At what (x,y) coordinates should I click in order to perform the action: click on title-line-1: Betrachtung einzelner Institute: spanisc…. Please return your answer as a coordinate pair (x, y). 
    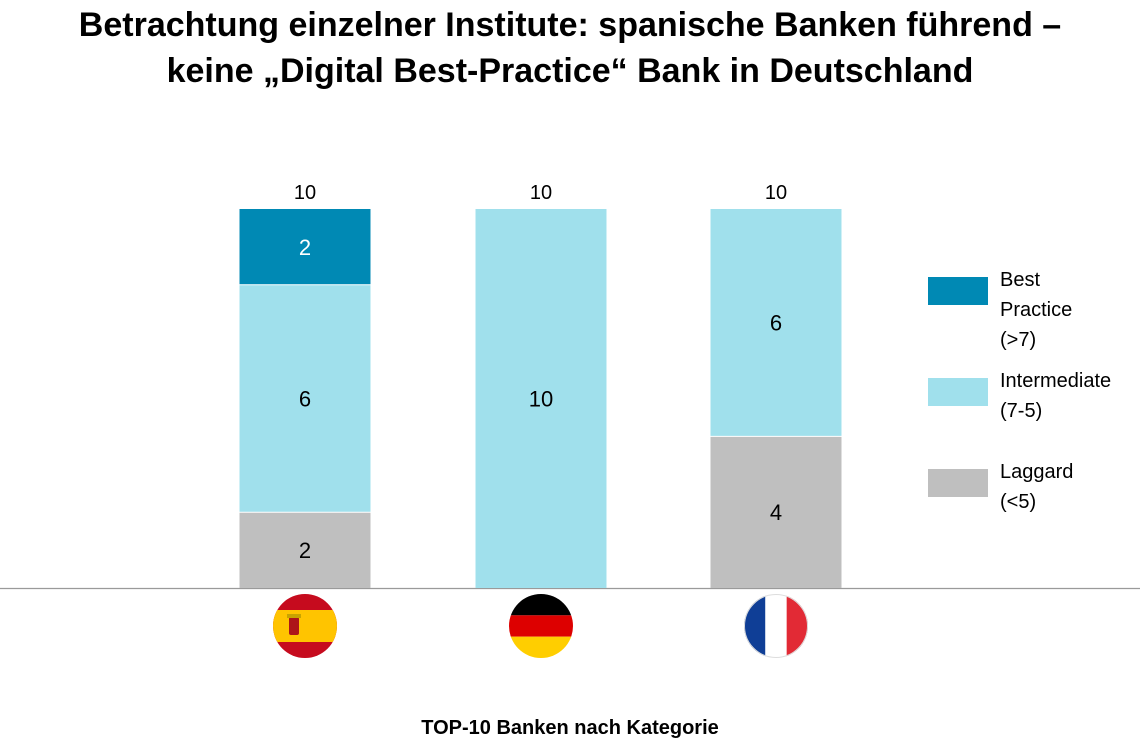
    Looking at the image, I should click on (570, 25).